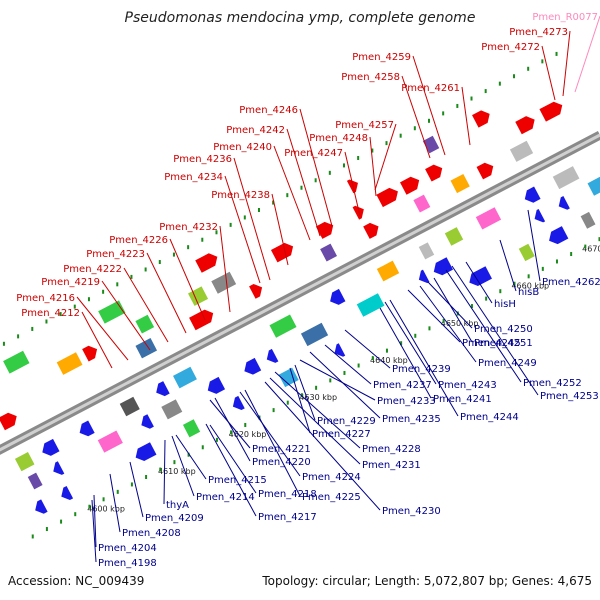 Image resolution: width=600 pixels, height=600 pixels. Describe the element at coordinates (571, 282) in the screenshot. I see `gene-label-lower: Pmen_4262` at that location.